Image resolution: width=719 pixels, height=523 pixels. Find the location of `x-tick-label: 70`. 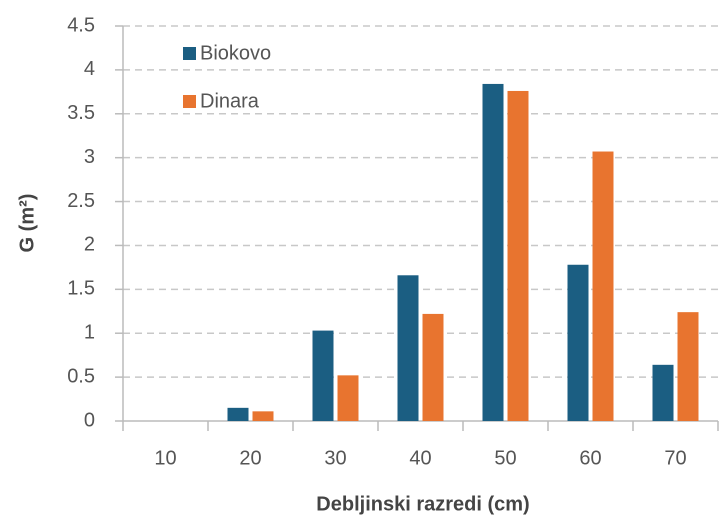

x-tick-label: 70 is located at coordinates (675, 458).